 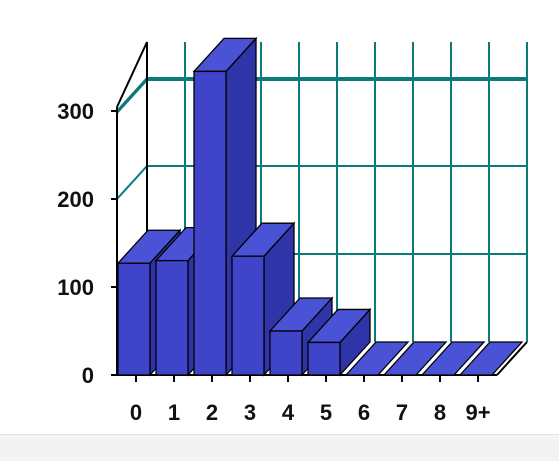 What do you see at coordinates (75, 199) in the screenshot?
I see `y-tick-label: 200` at bounding box center [75, 199].